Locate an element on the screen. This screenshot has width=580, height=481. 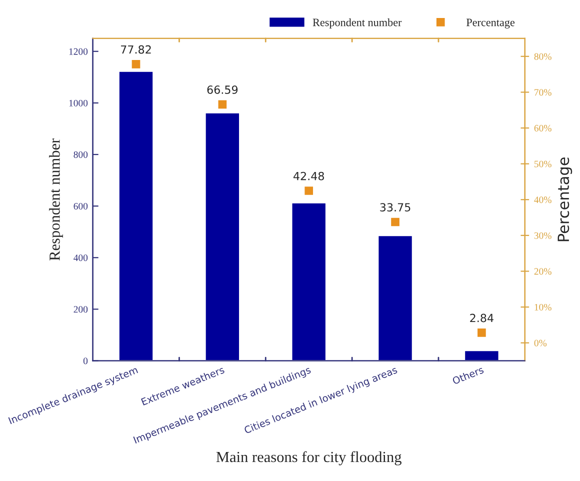
y2-tick-label: 40% is located at coordinates (543, 200).